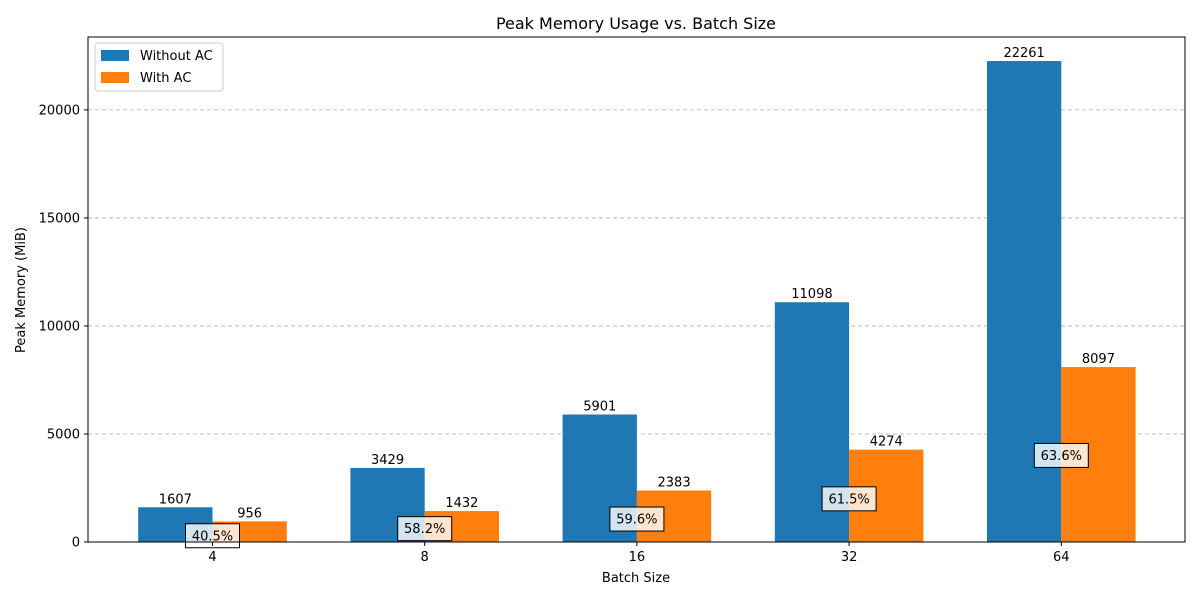 This screenshot has width=1200, height=600. I want to click on reduction-label-text: 59.6%, so click(636, 520).